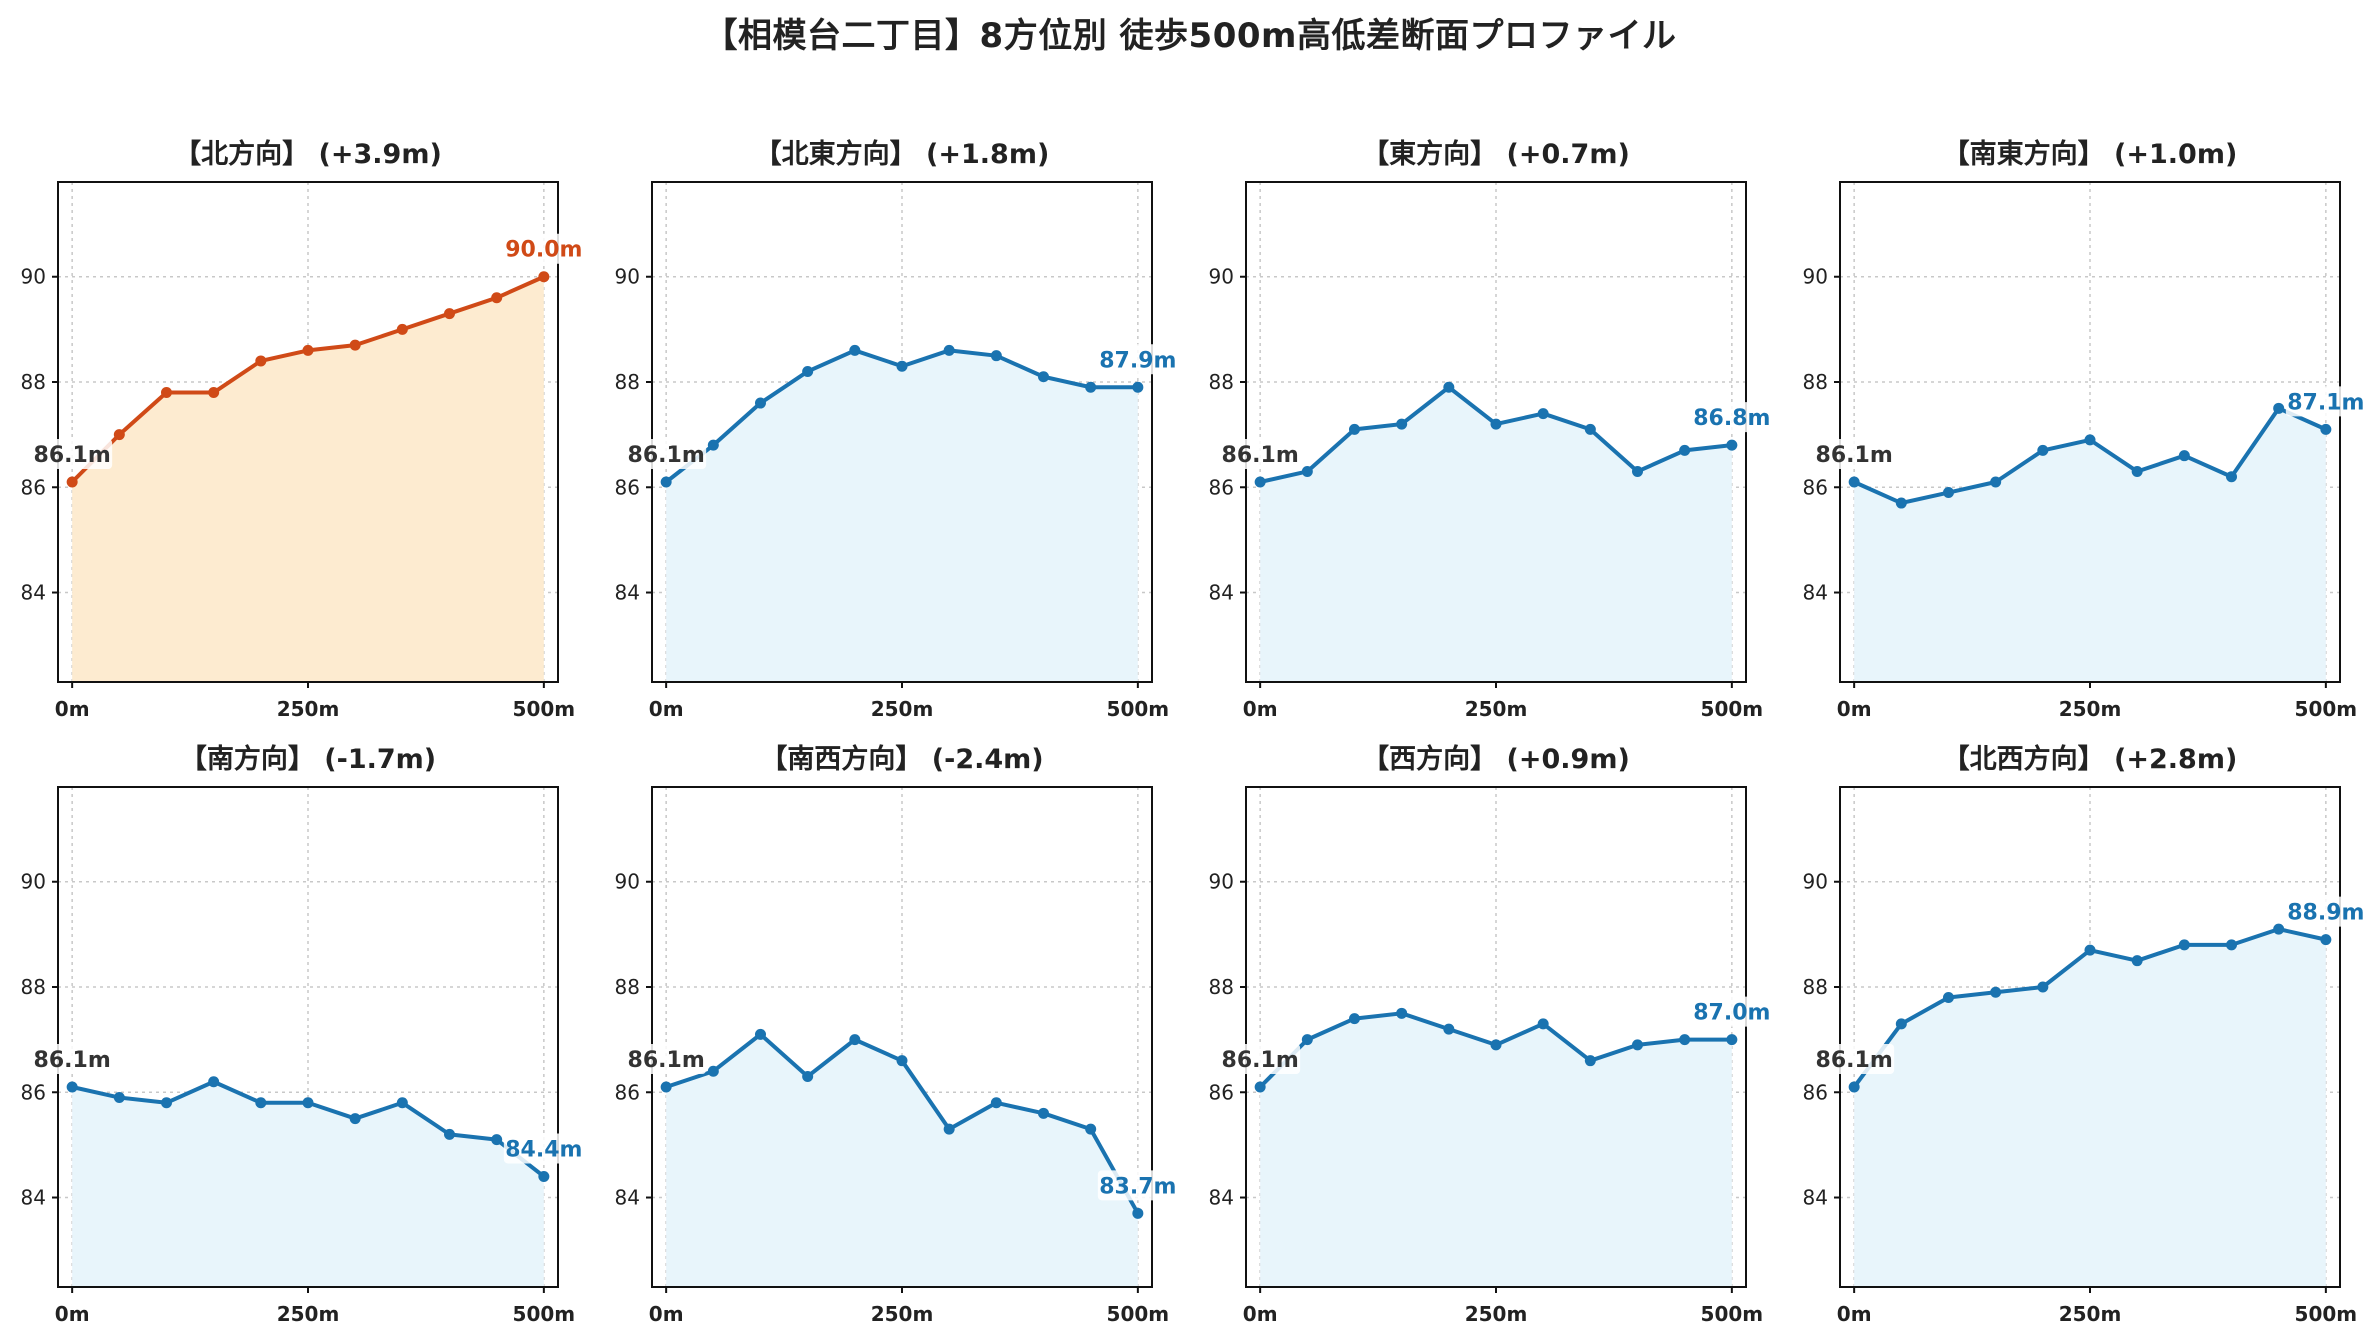 This screenshot has width=2380, height=1340. I want to click on end-elevation-label: 84.4m, so click(543, 1149).